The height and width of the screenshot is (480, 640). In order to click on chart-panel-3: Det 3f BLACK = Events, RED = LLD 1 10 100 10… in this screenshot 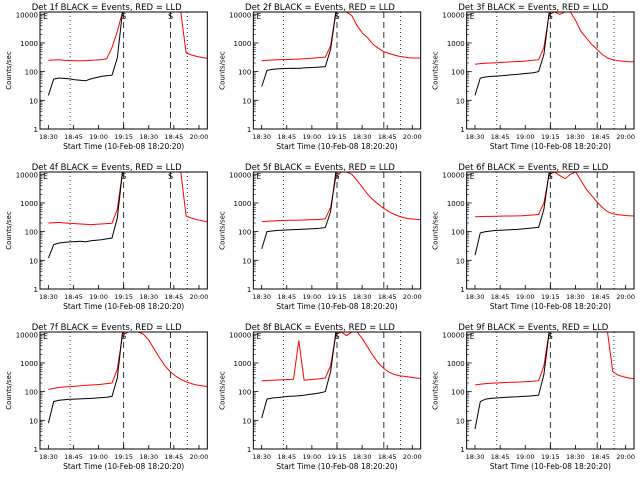, I will do `click(533, 77)`.